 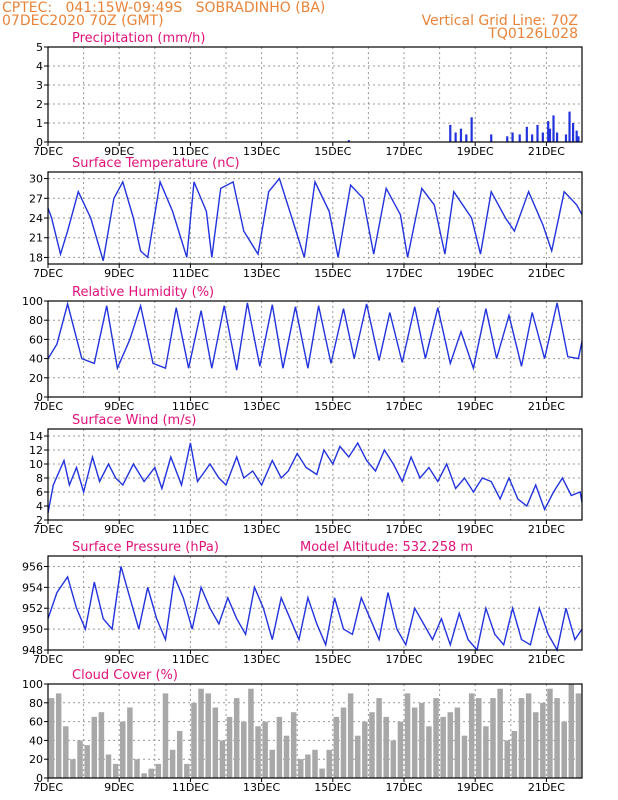 What do you see at coordinates (138, 38) in the screenshot?
I see `panel-title: Precipitation (mm/h)` at bounding box center [138, 38].